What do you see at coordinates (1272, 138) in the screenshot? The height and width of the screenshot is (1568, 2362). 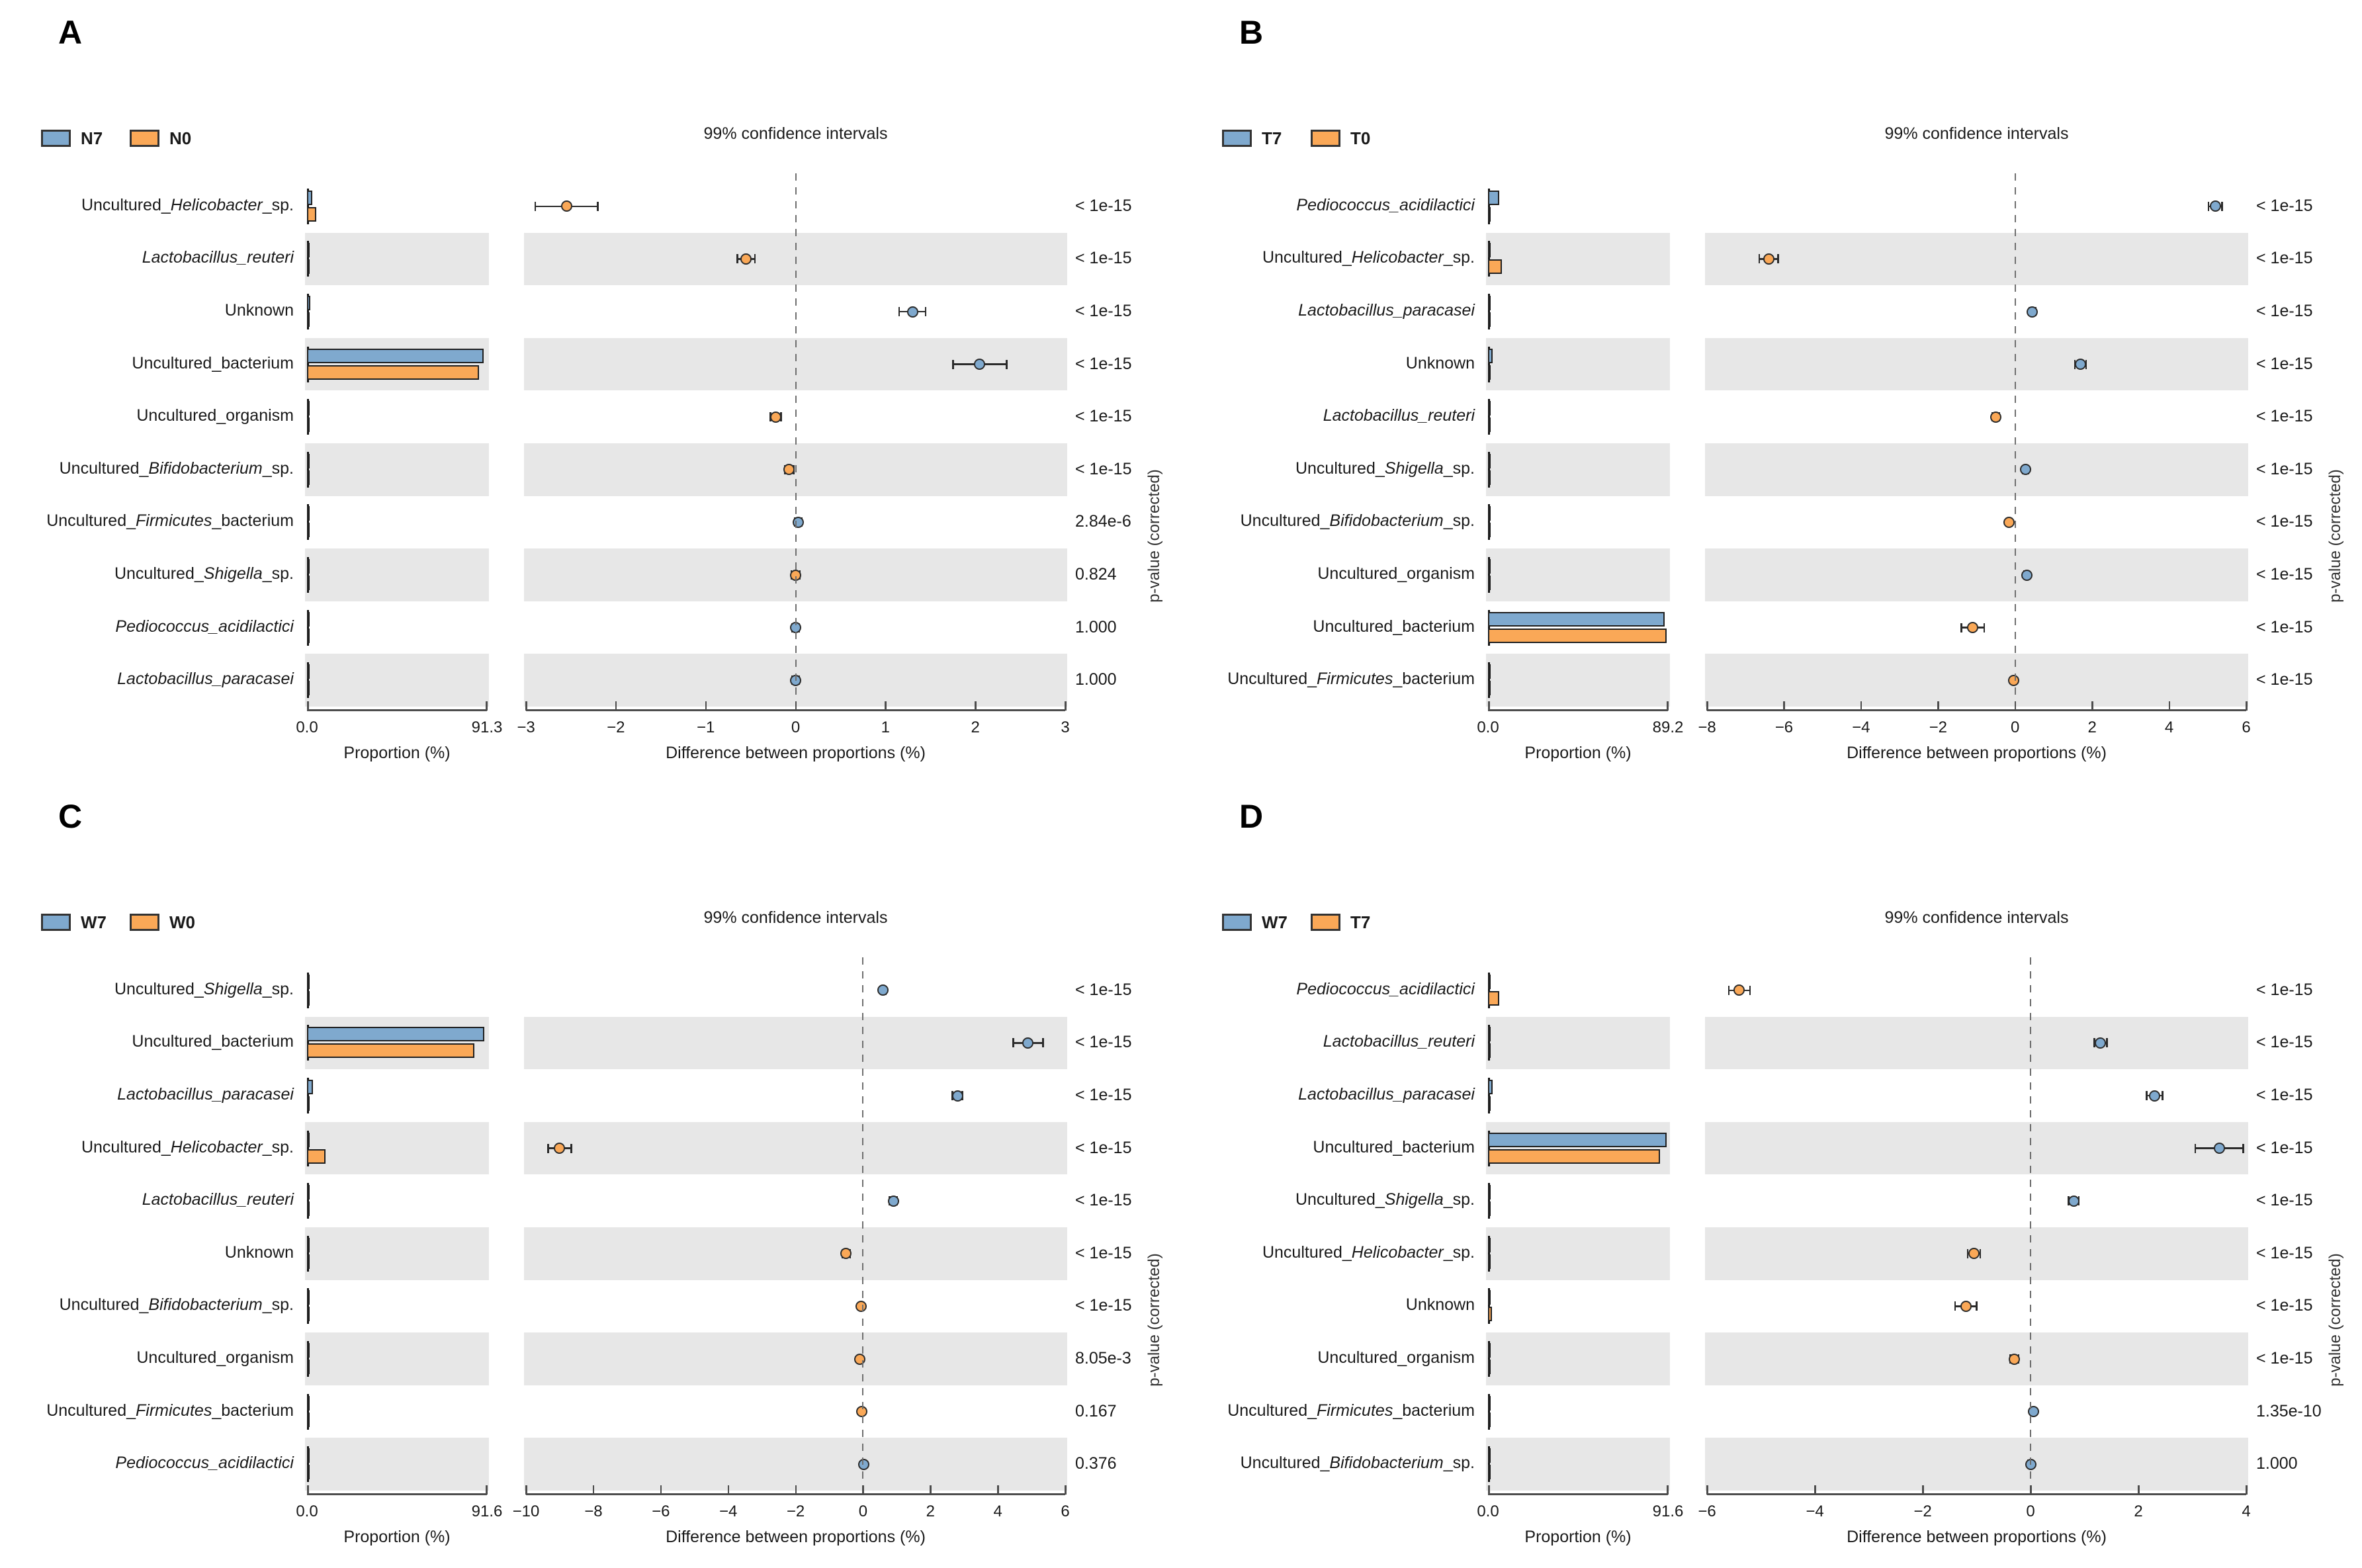 I see `legend-label-group1: T7` at bounding box center [1272, 138].